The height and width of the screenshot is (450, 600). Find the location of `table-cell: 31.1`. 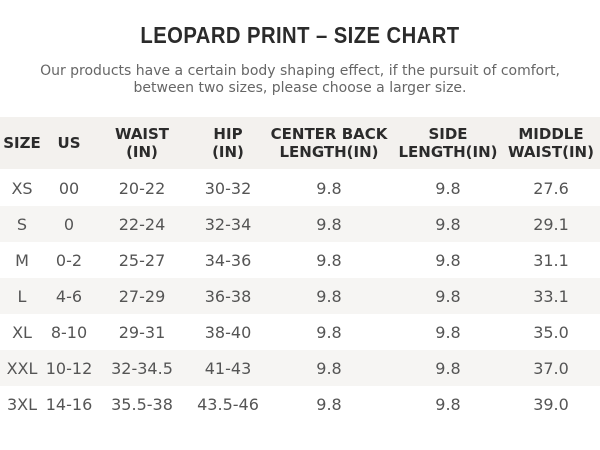

table-cell: 31.1 is located at coordinates (551, 260).